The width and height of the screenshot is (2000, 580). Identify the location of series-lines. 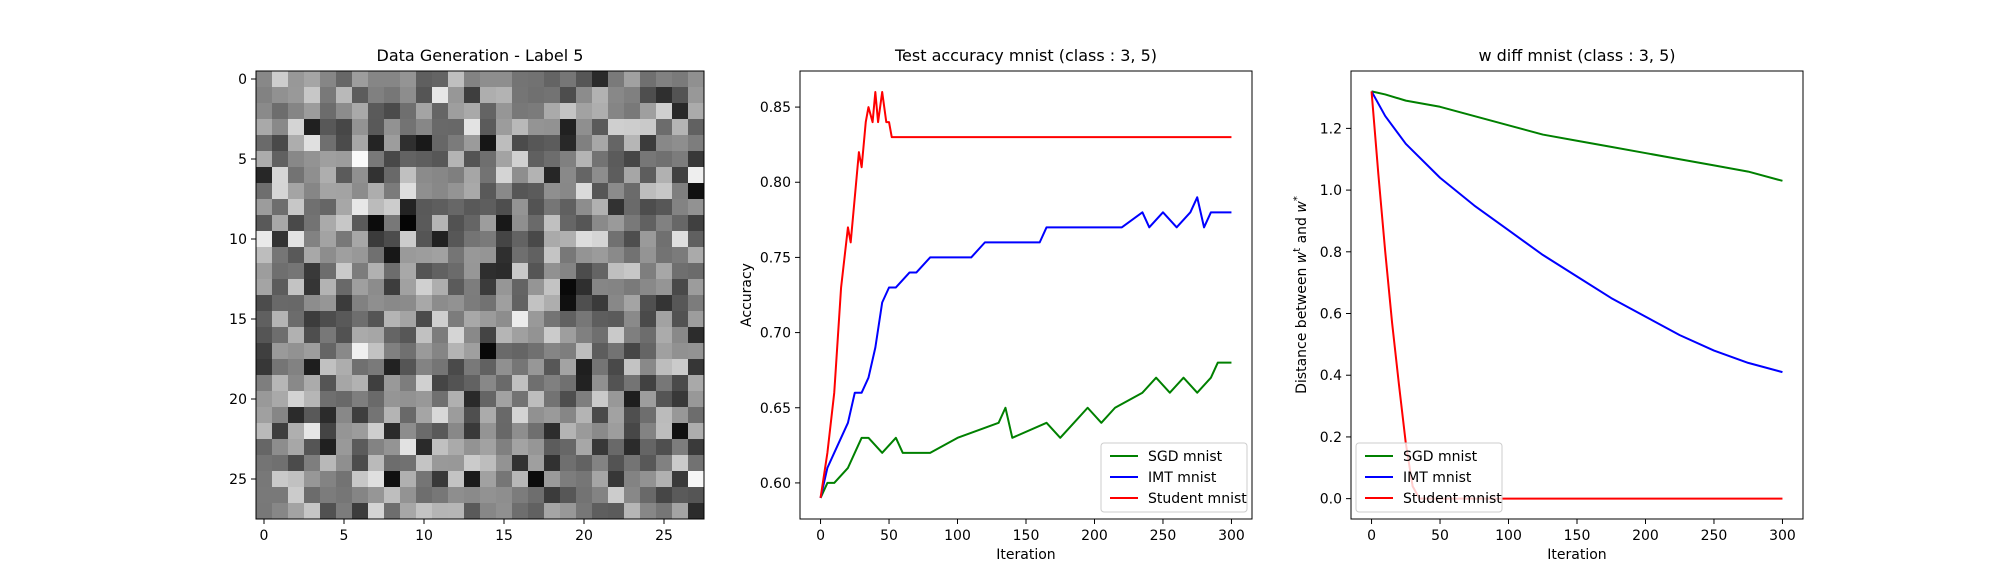
(1025, 295).